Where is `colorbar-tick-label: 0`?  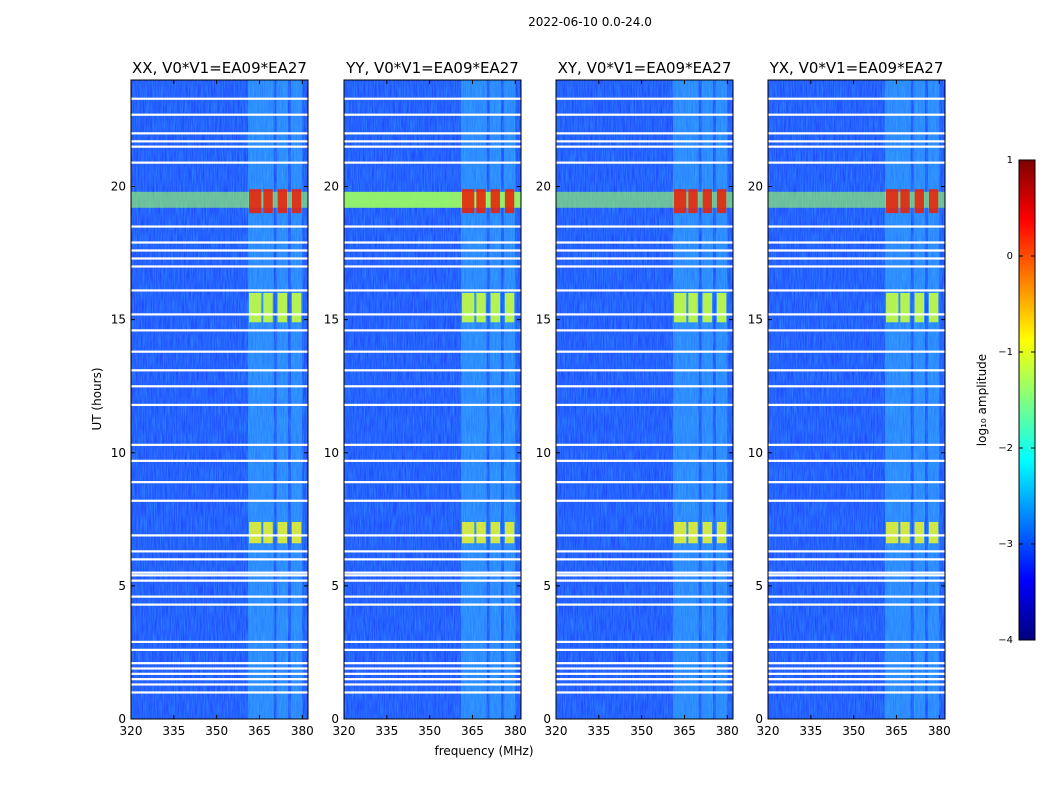 colorbar-tick-label: 0 is located at coordinates (1010, 256).